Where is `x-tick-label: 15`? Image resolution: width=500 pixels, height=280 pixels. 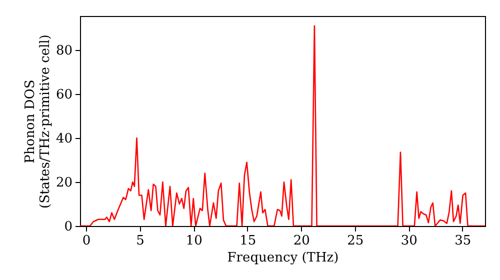
x-tick-label: 15 is located at coordinates (248, 241).